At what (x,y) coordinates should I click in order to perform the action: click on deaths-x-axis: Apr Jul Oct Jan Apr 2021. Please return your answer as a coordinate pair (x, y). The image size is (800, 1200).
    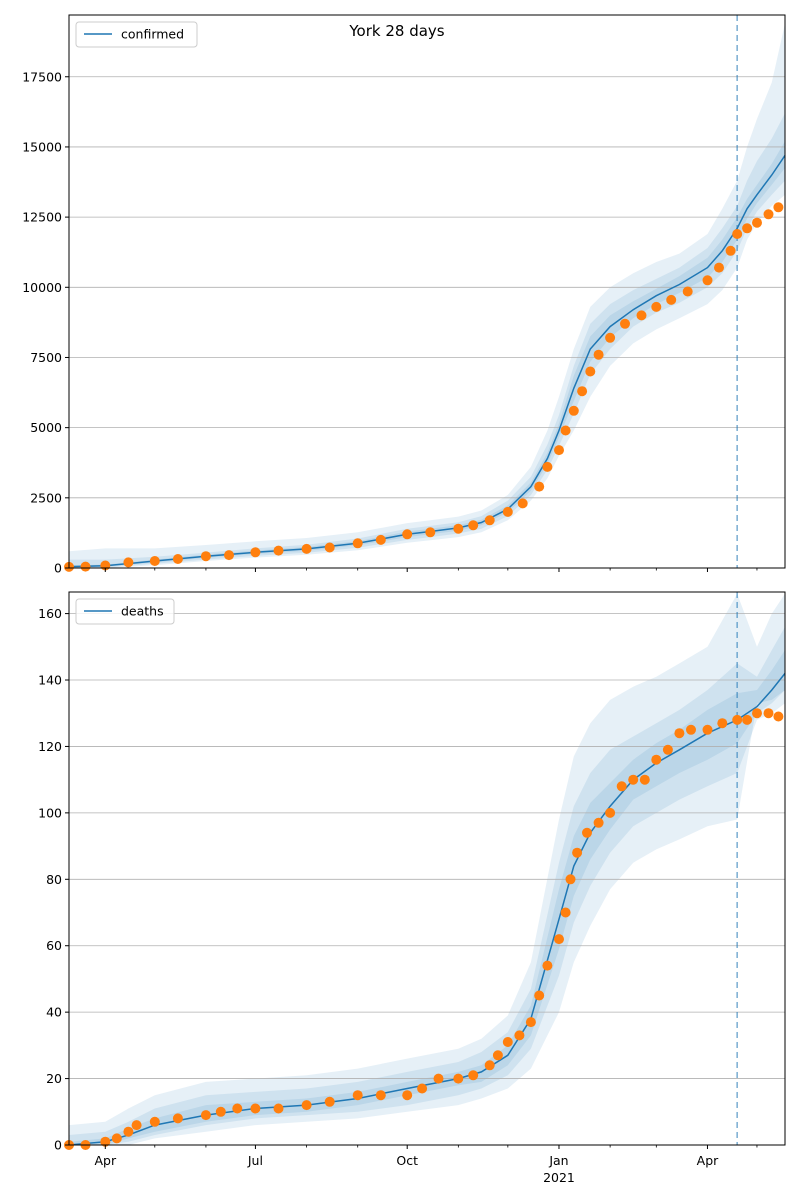
    Looking at the image, I should click on (426, 1165).